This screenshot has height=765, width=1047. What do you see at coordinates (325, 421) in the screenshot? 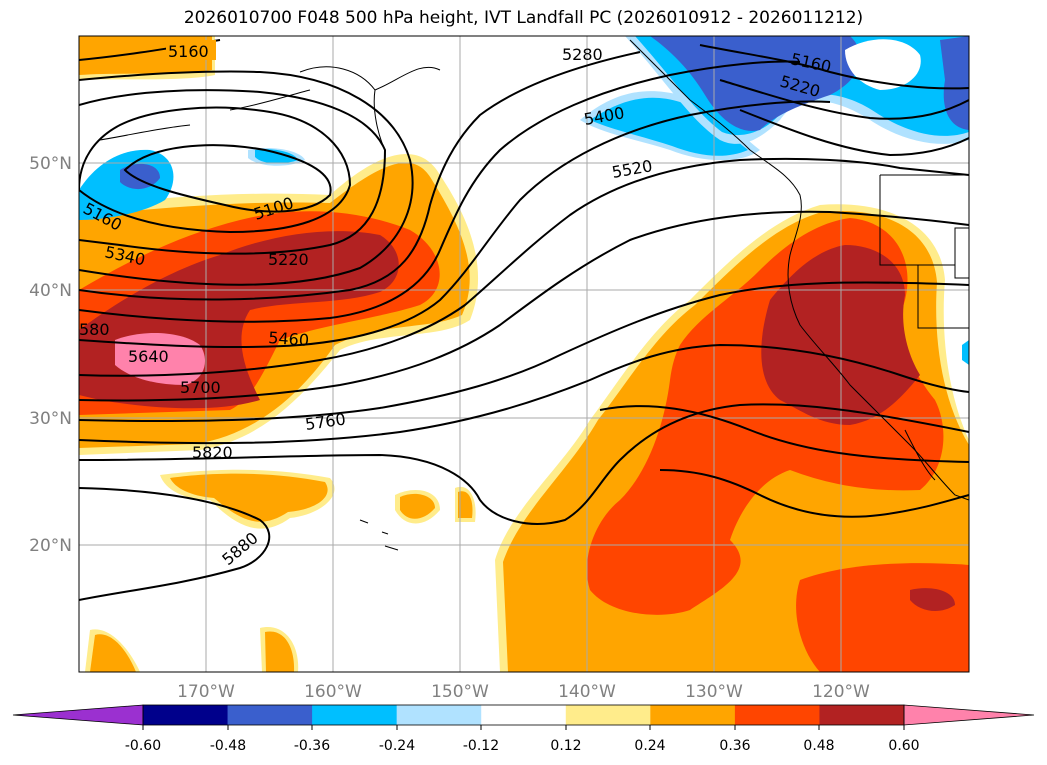
I see `contour-label: 5760` at bounding box center [325, 421].